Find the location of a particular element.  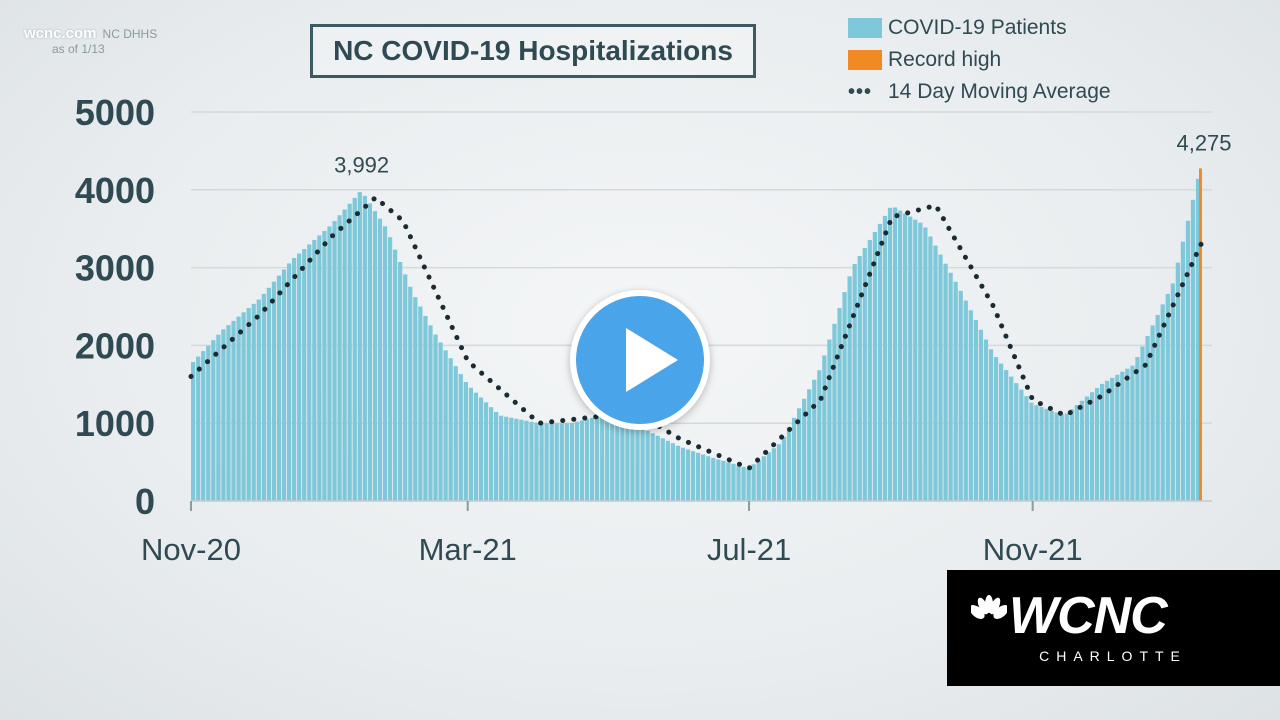

legend-swatch-patients is located at coordinates (865, 28).